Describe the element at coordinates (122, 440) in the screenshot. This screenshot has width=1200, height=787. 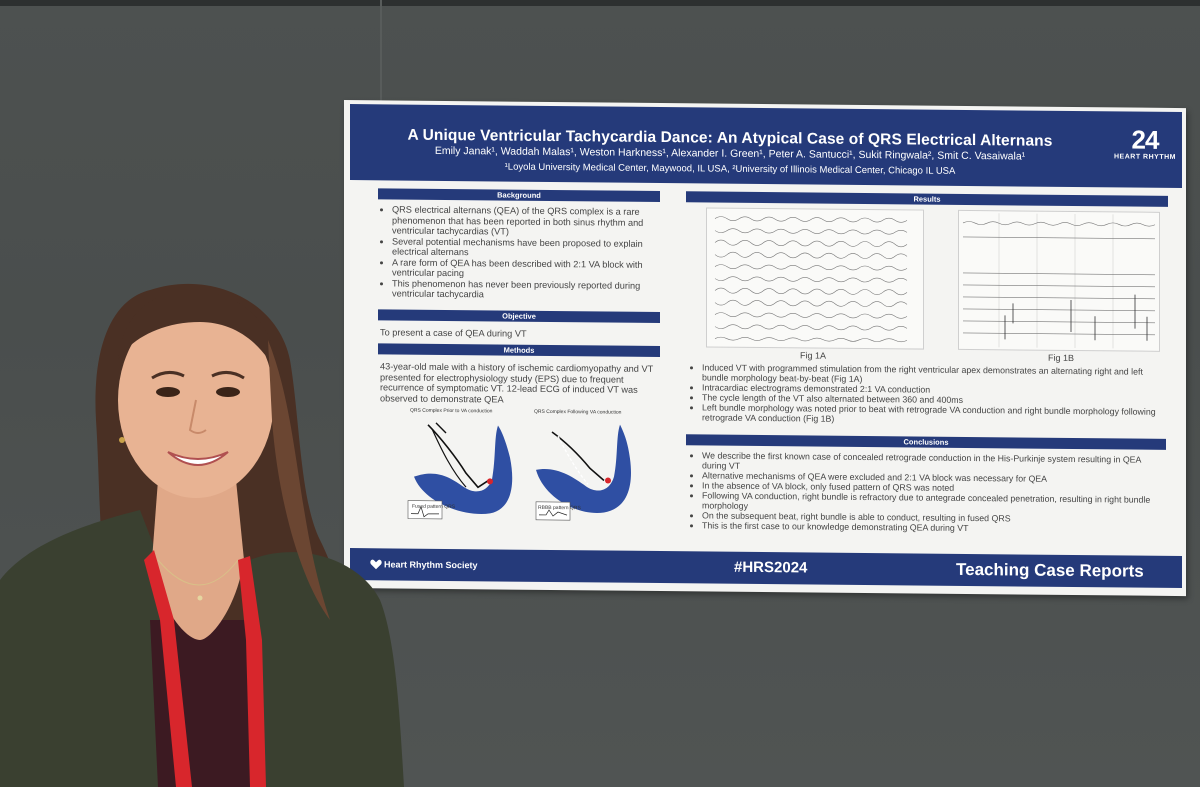
I see `earring` at that location.